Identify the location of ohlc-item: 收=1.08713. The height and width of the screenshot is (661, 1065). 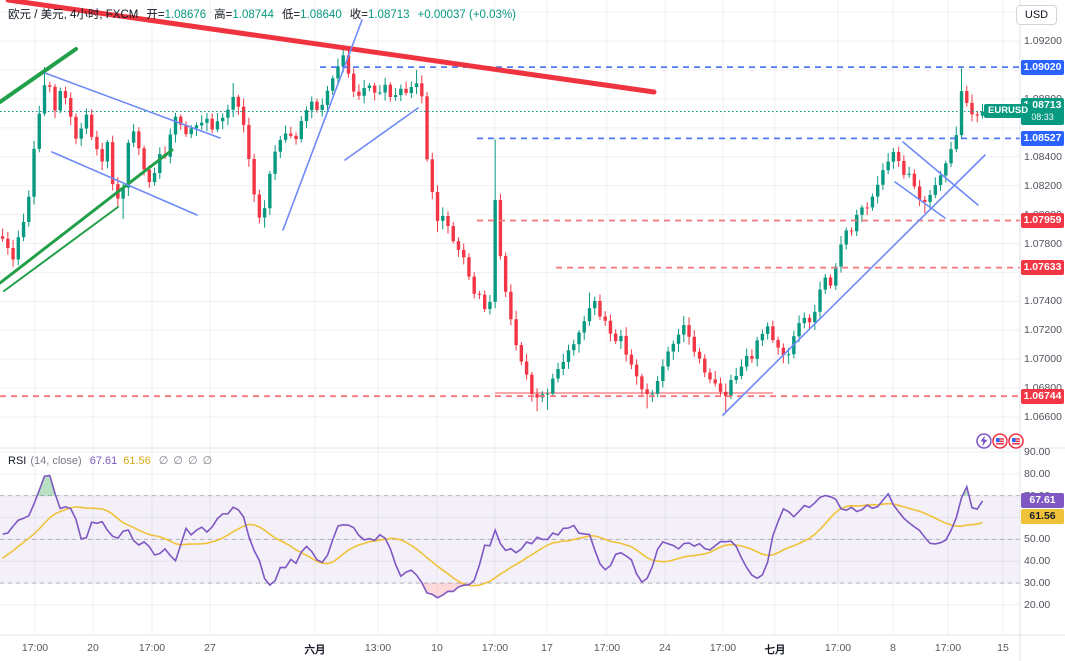
(379, 15).